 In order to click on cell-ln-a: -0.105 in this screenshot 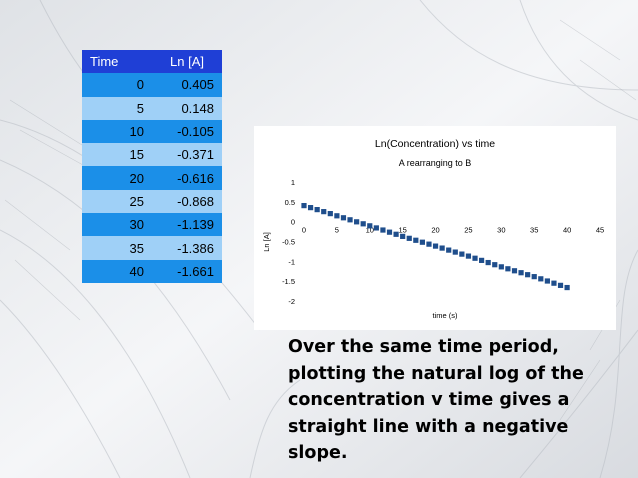, I will do `click(187, 131)`.